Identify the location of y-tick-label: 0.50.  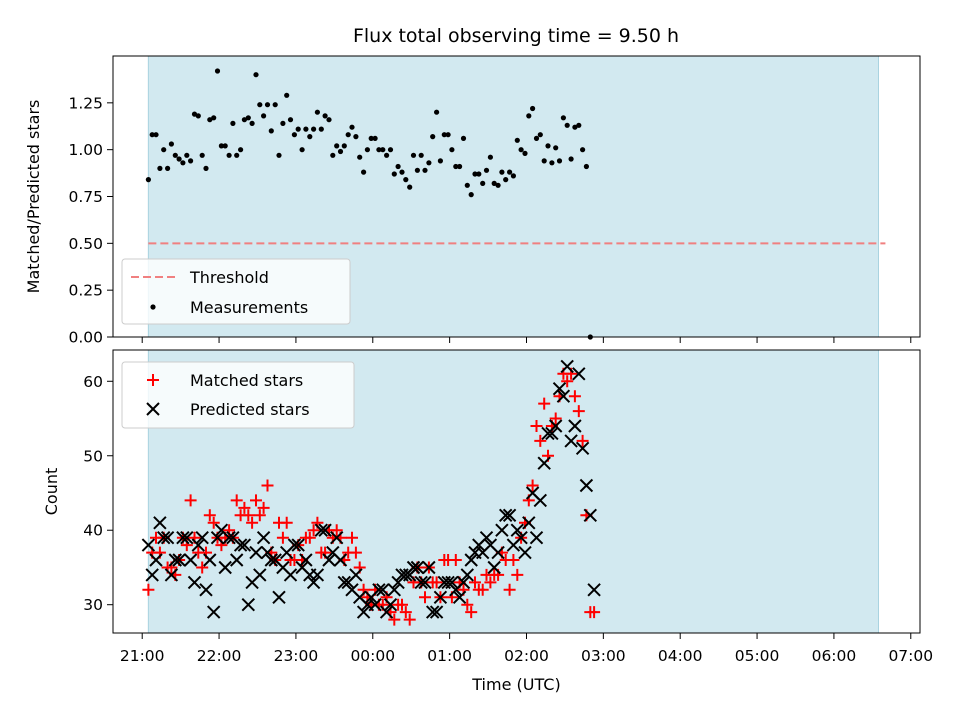
(85, 244).